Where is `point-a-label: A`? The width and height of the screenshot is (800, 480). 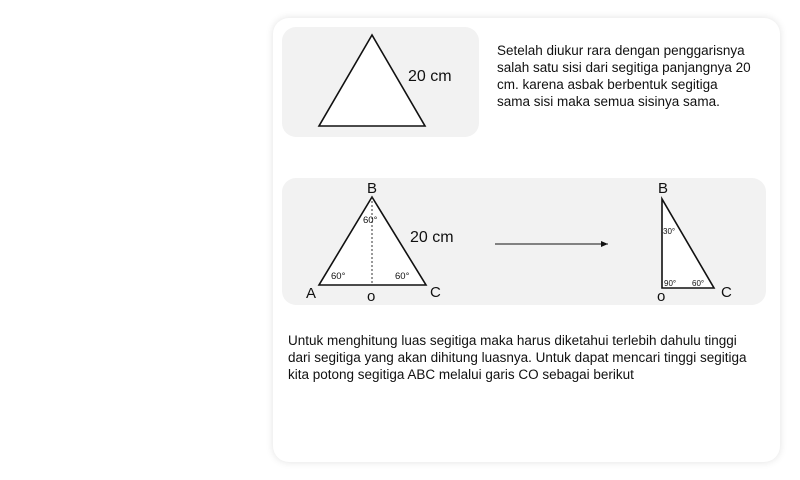
point-a-label: A is located at coordinates (311, 293).